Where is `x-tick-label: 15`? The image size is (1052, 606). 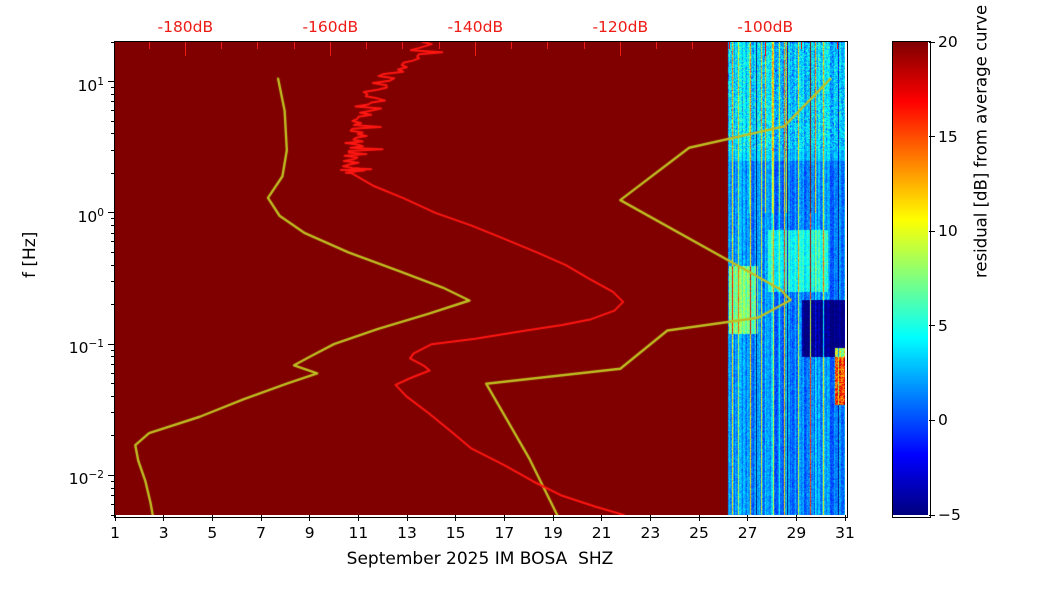 x-tick-label: 15 is located at coordinates (455, 533).